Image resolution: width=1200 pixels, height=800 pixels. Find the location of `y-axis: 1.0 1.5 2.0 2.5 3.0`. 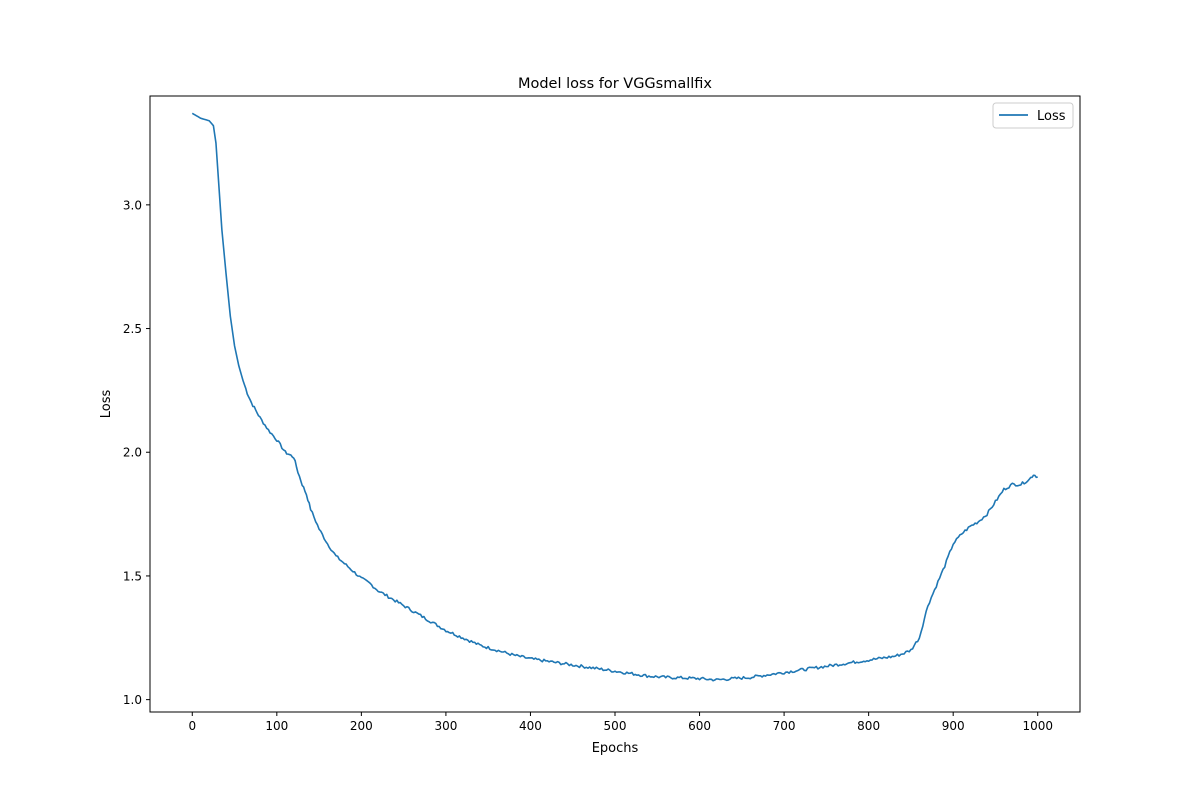

y-axis: 1.0 1.5 2.0 2.5 3.0 is located at coordinates (136, 452).